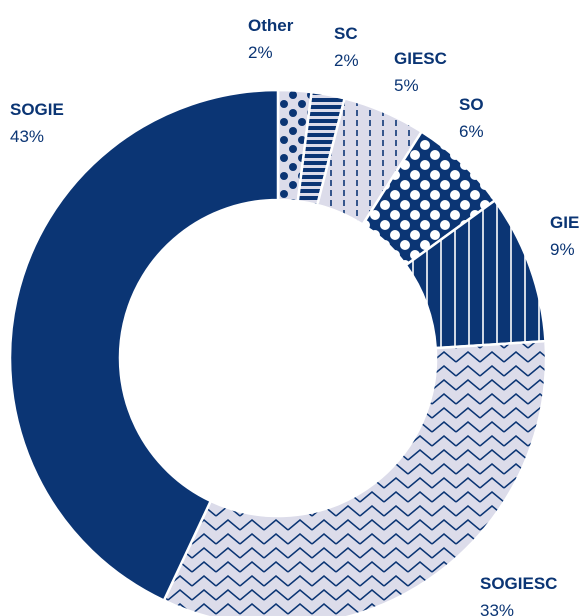 The image size is (582, 616). Describe the element at coordinates (406, 85) in the screenshot. I see `slice-value-giesc: 5%` at that location.